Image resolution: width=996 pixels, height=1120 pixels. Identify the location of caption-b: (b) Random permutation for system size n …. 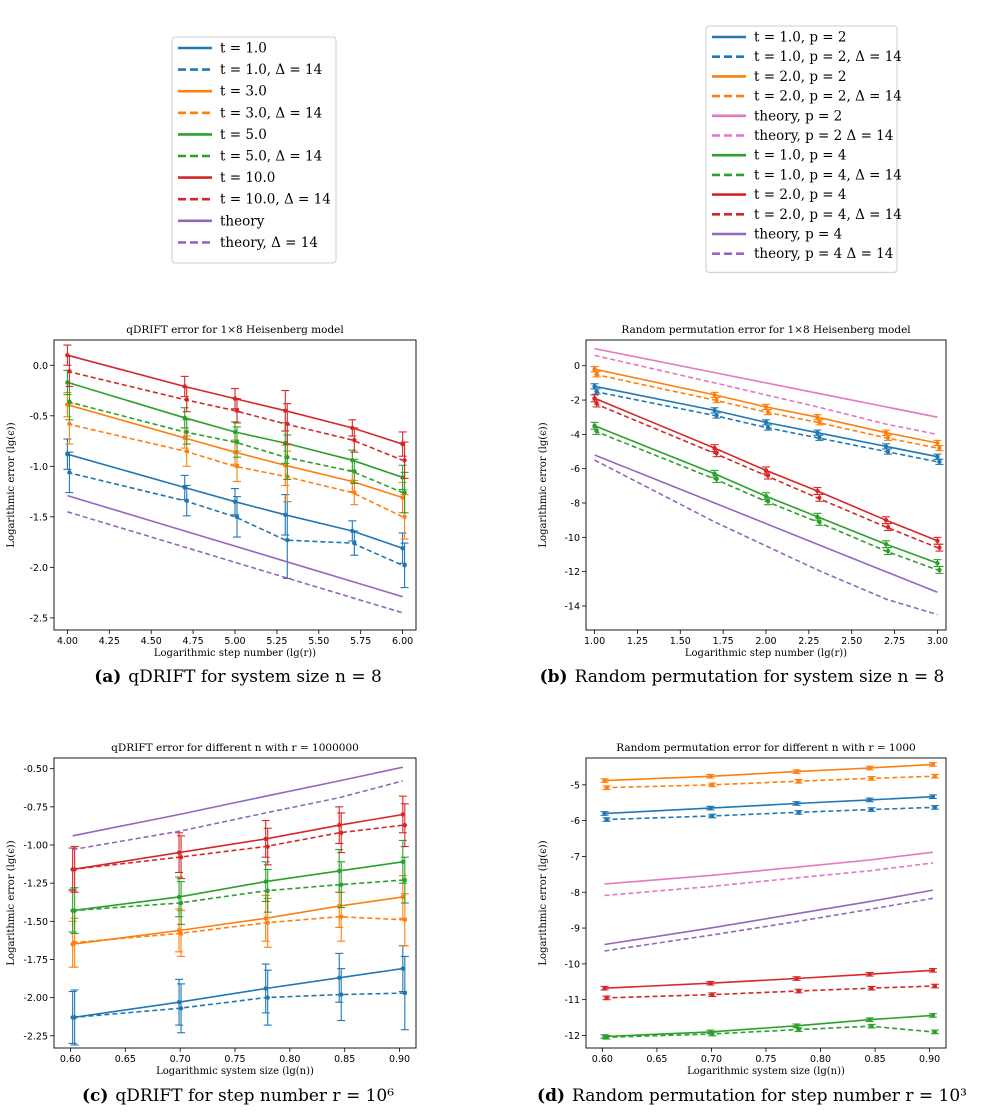
(742, 677).